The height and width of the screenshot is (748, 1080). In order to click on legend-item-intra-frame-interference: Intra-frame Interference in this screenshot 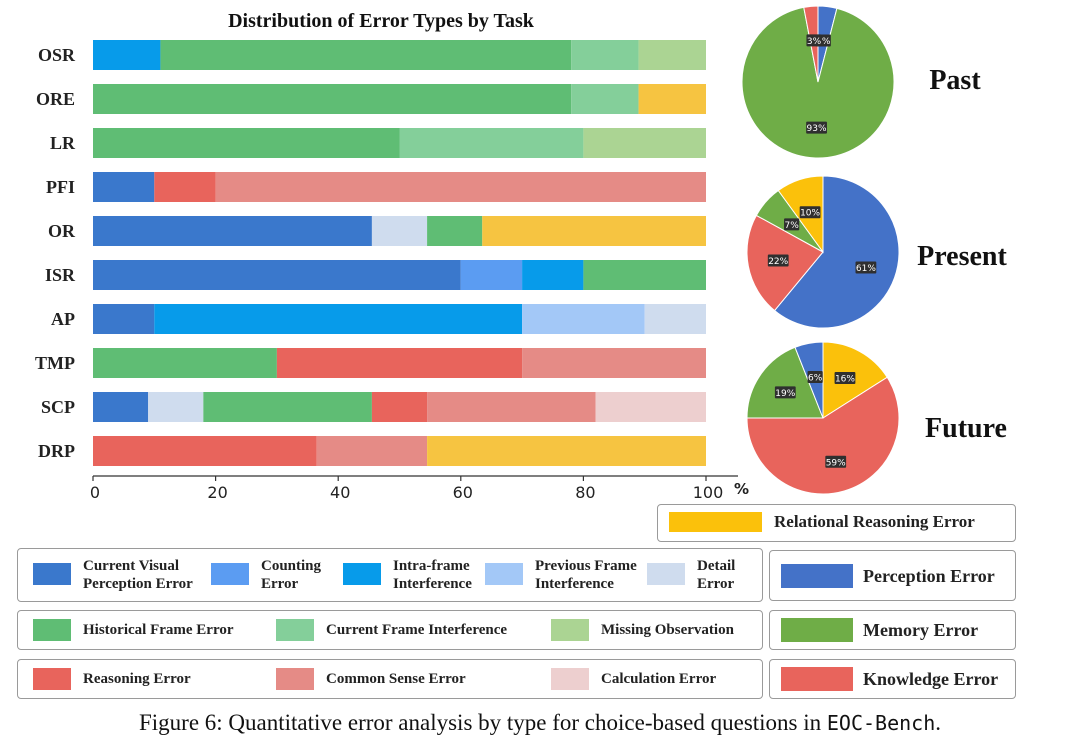, I will do `click(407, 575)`.